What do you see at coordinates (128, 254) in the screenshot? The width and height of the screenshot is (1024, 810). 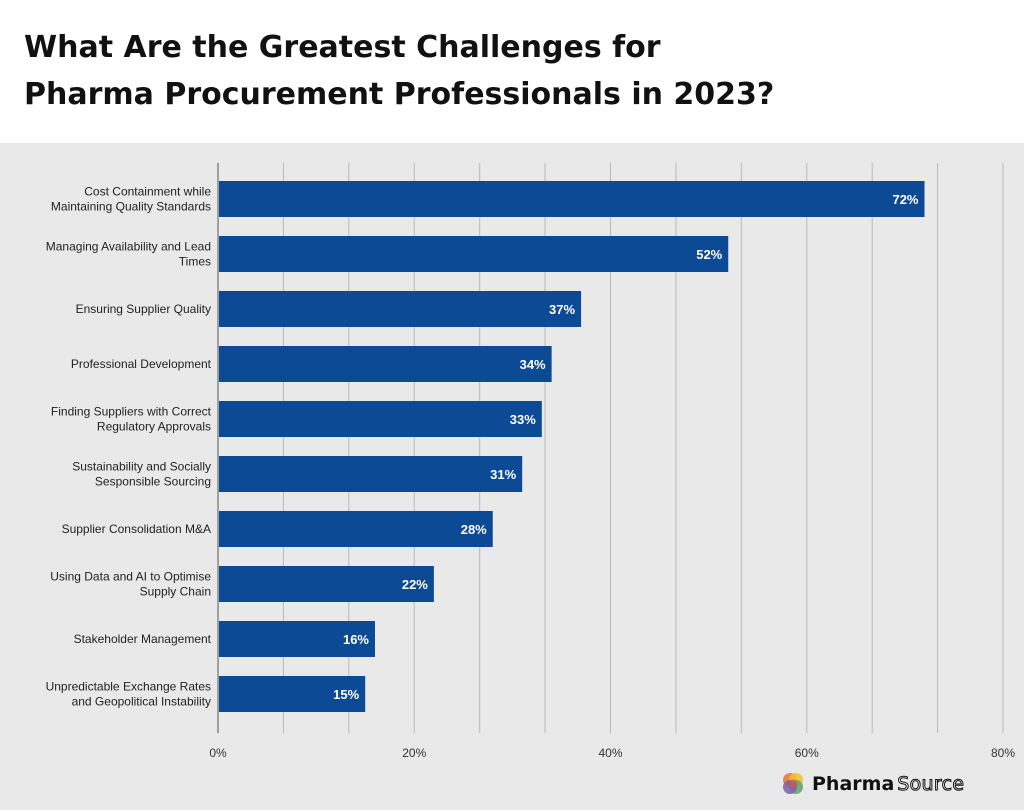 I see `category-label-1: Managing Availability and Lead Times` at bounding box center [128, 254].